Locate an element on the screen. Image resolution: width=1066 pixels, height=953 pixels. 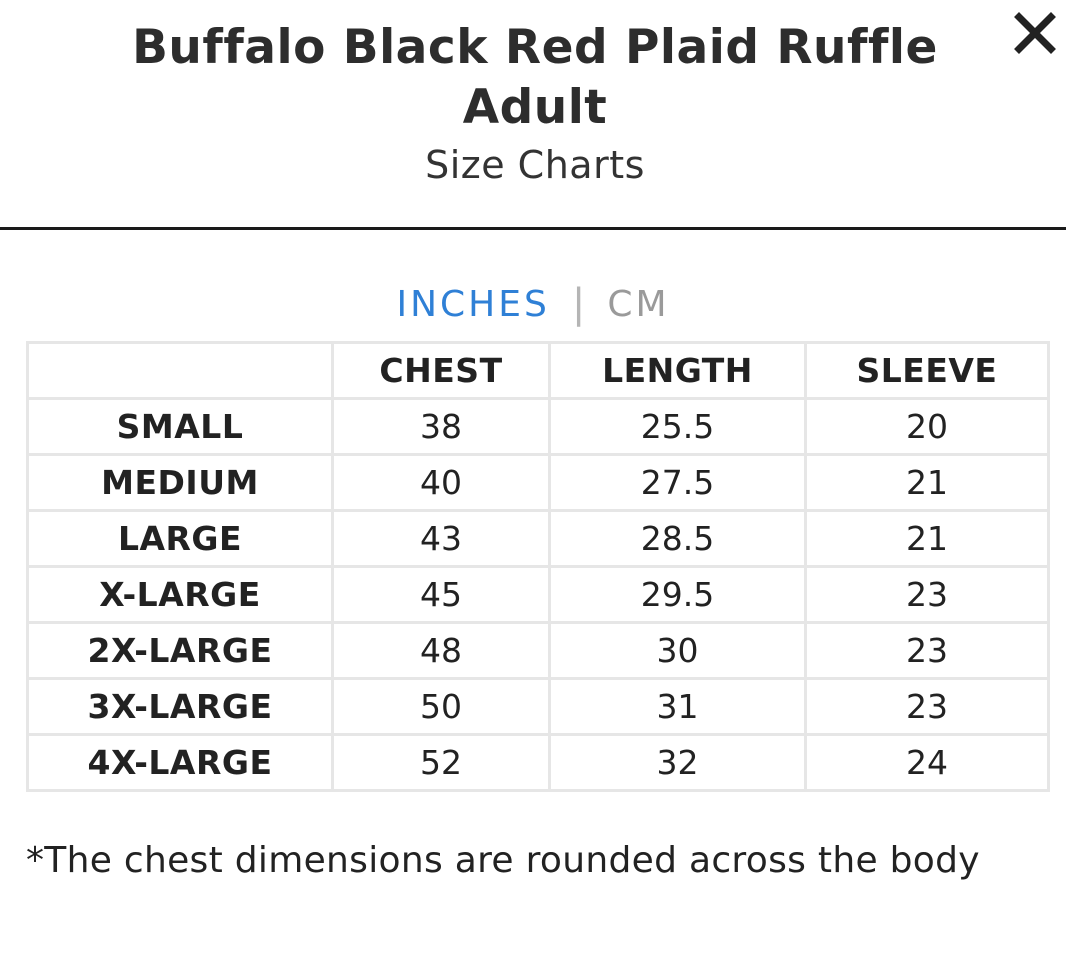
length-cell: 32 is located at coordinates (677, 762).